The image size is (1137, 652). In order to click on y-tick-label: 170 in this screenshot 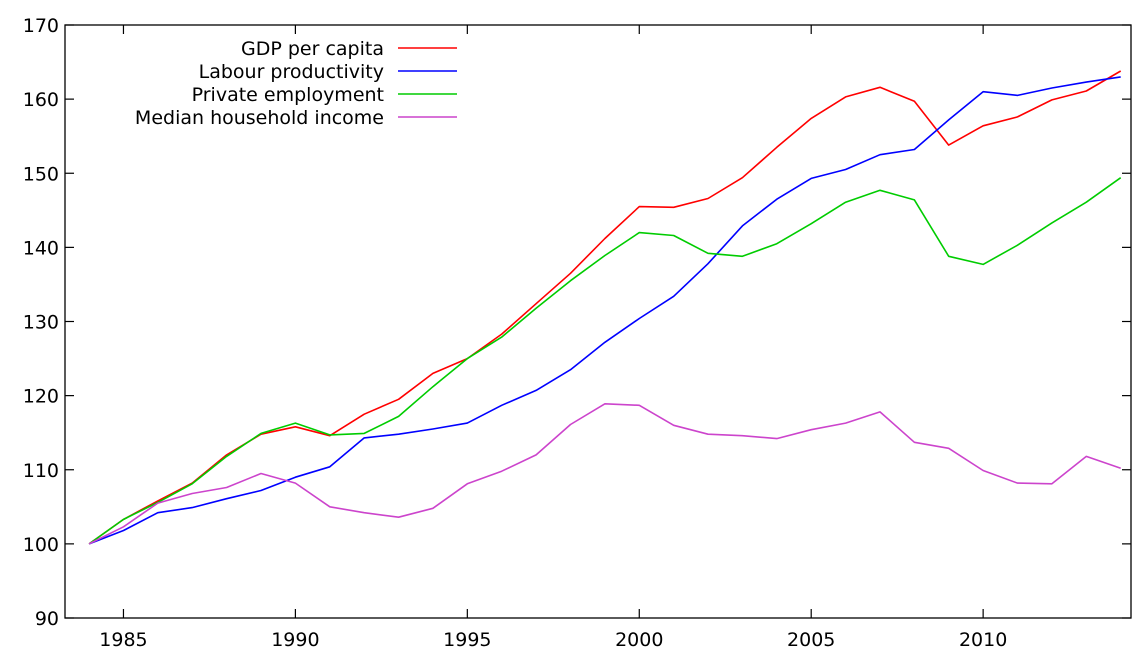, I will do `click(41, 26)`.